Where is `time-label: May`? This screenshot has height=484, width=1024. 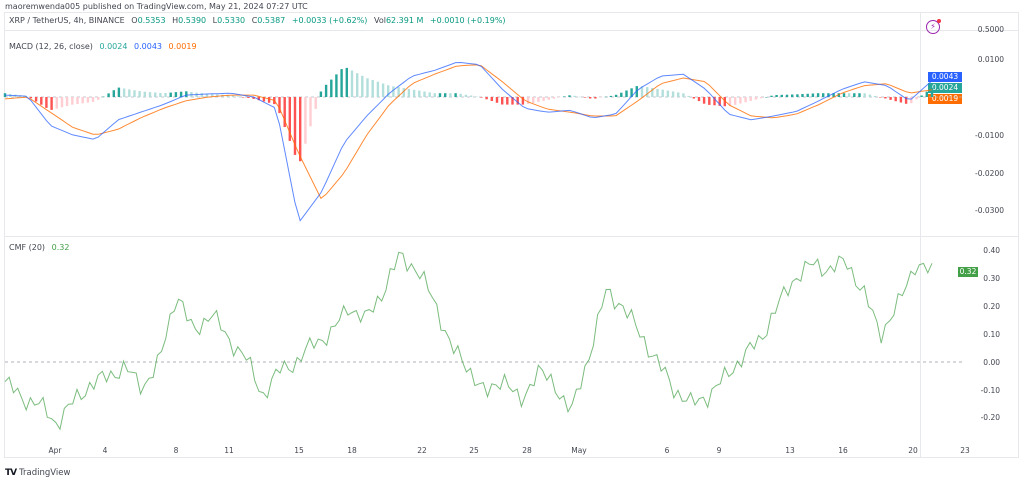 time-label: May is located at coordinates (579, 450).